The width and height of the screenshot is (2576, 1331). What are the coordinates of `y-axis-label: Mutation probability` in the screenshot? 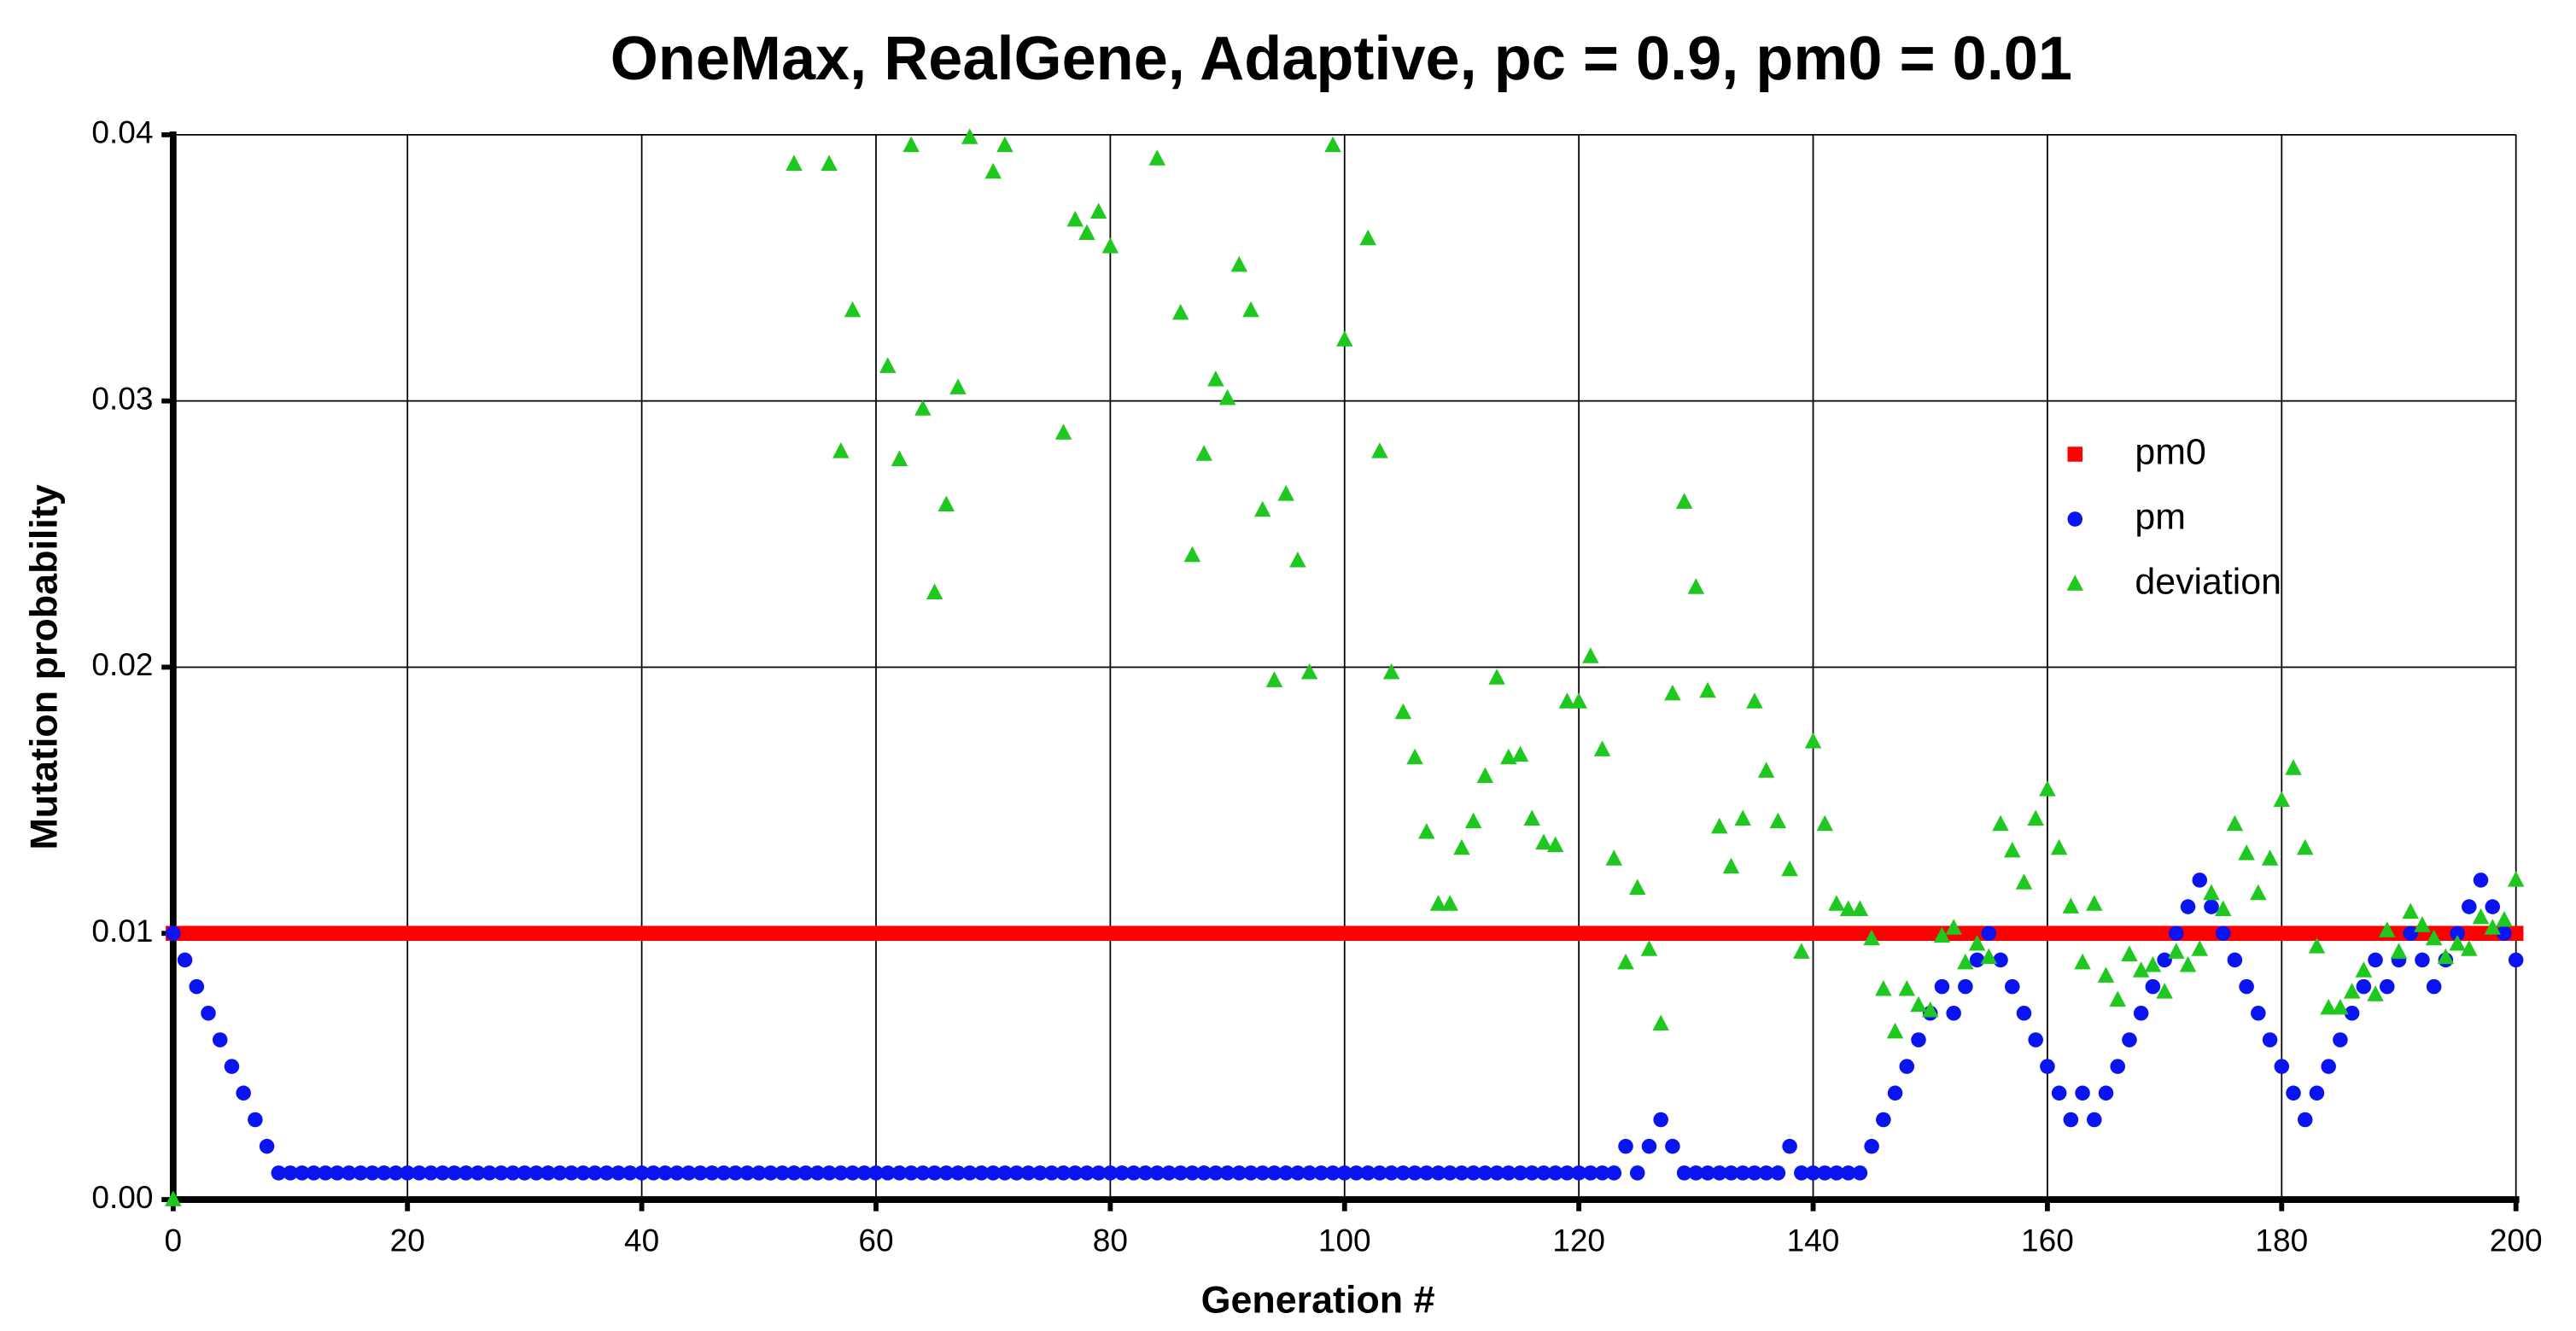 It's located at (44, 666).